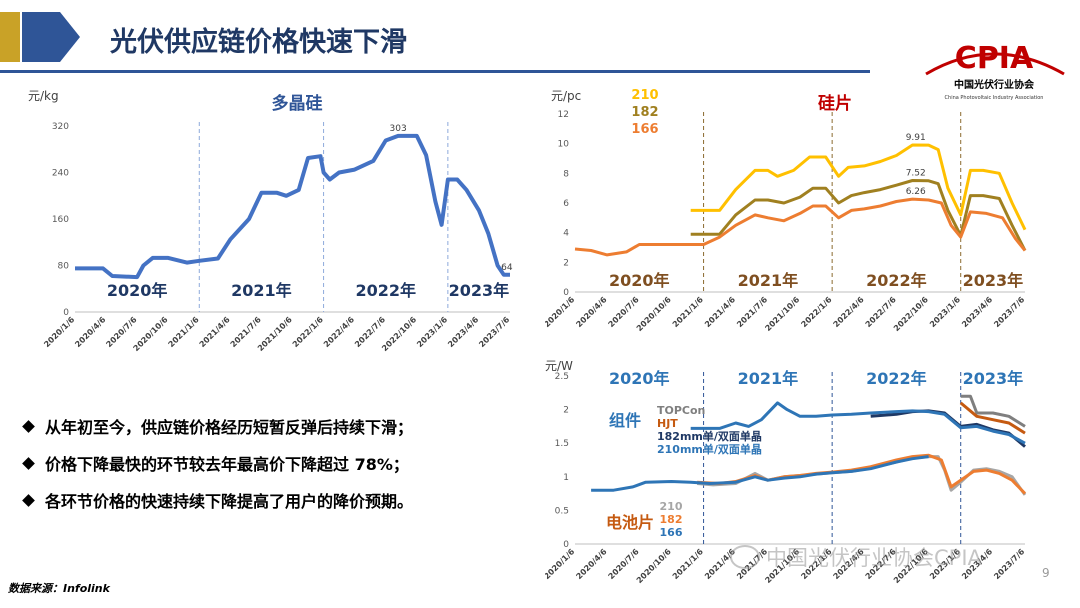  What do you see at coordinates (270, 463) in the screenshot?
I see `bullet-item: 价格下降最快的环节较去年最高价下降超过 78%；` at bounding box center [270, 463].